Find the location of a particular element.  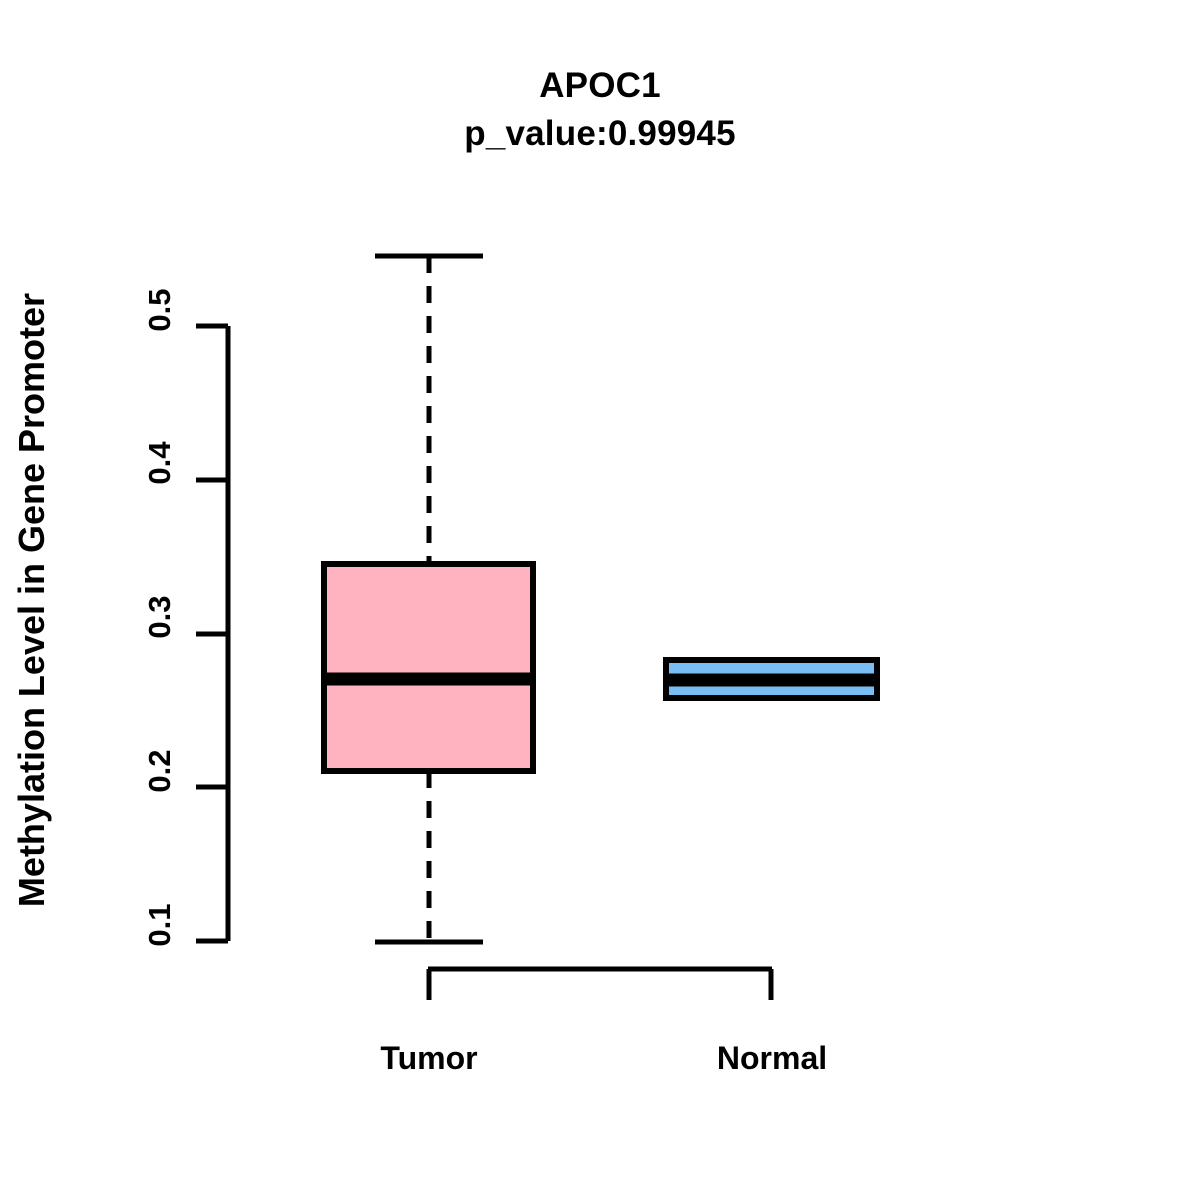

box-tumor is located at coordinates (428, 599).